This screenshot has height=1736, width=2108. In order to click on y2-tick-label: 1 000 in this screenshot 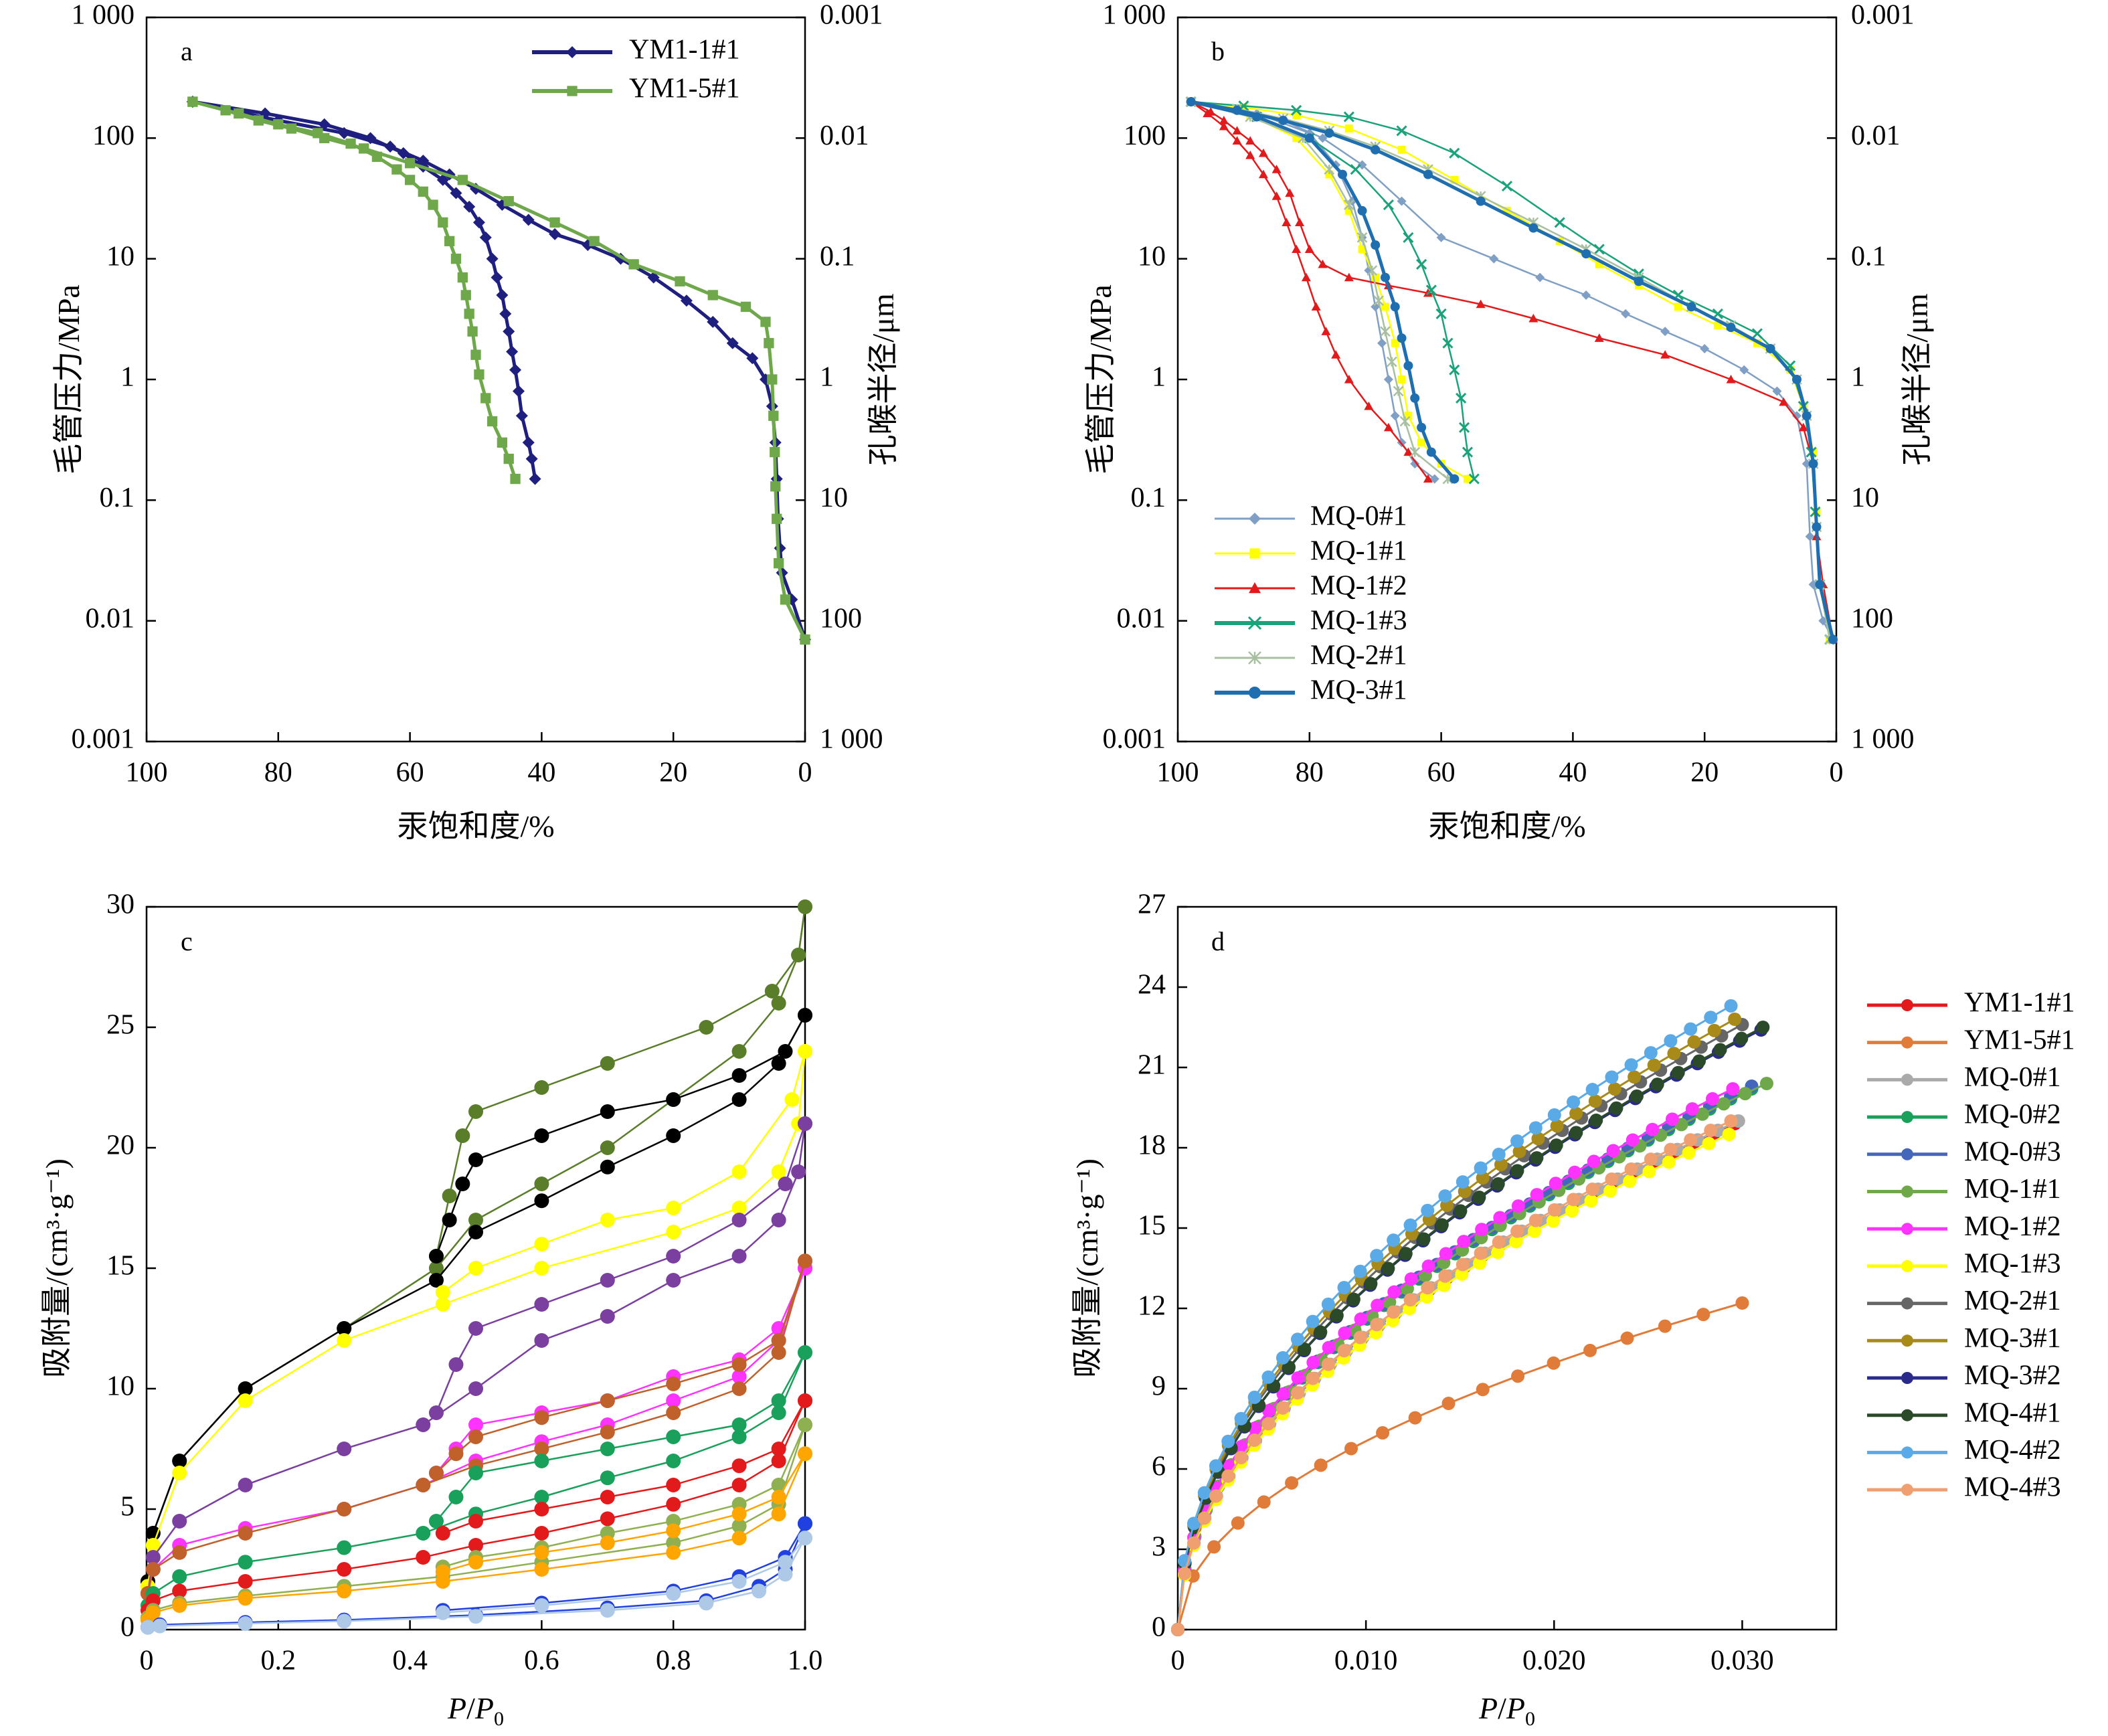, I will do `click(1883, 739)`.